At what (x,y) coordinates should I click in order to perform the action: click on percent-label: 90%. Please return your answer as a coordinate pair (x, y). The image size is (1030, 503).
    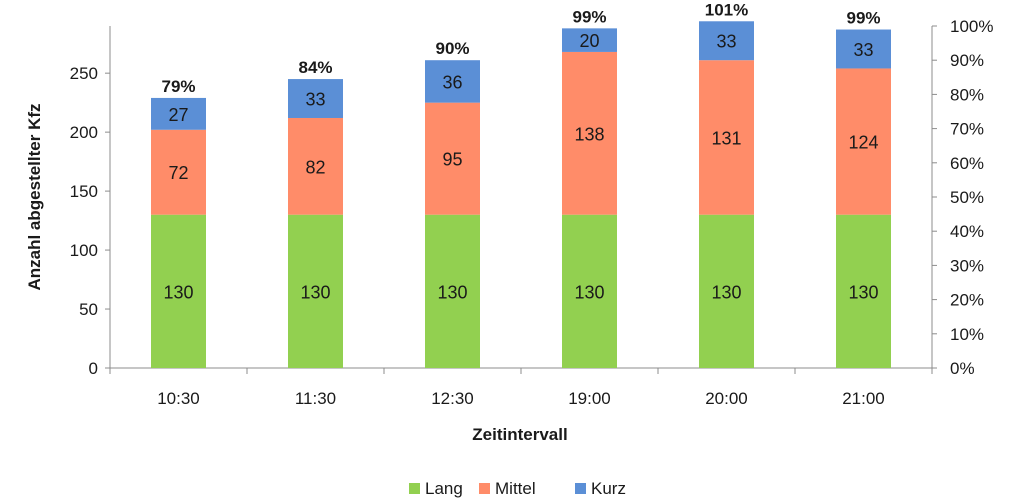
    Looking at the image, I should click on (452, 48).